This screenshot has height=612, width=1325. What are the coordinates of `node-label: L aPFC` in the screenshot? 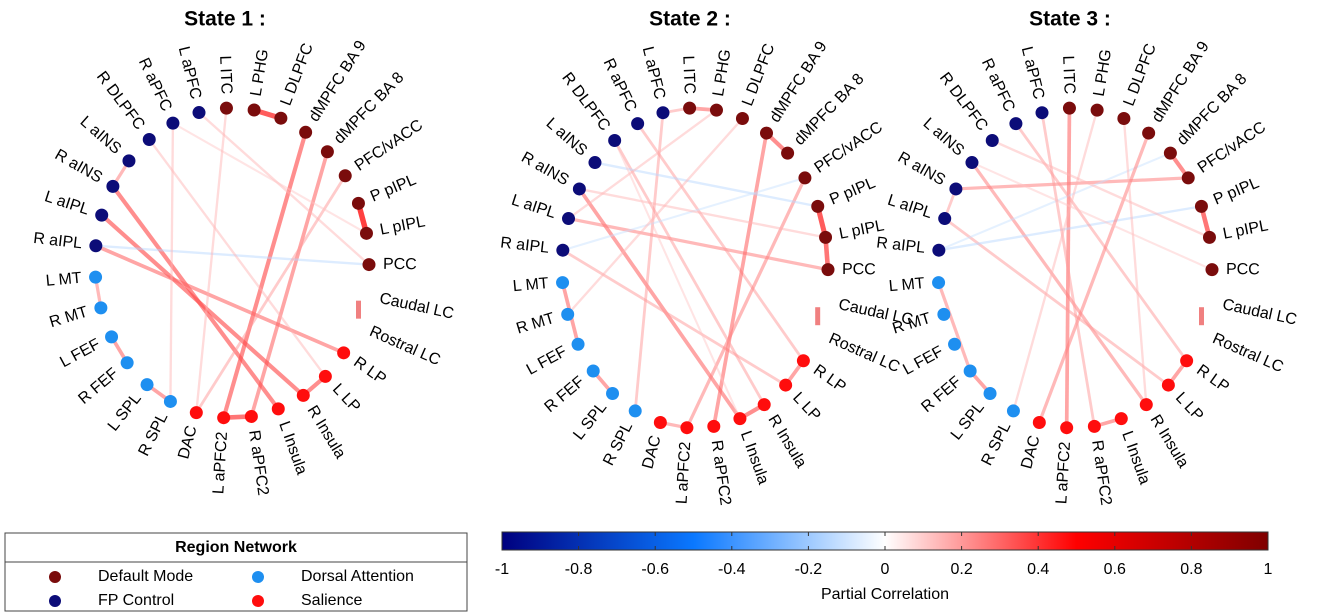 It's located at (189, 73).